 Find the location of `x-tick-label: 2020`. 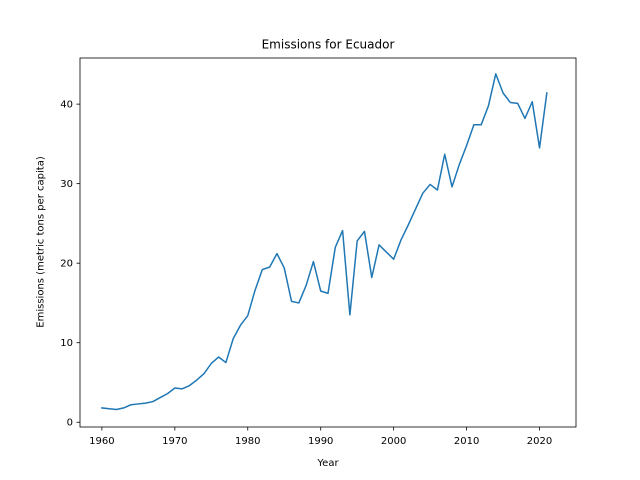

x-tick-label: 2020 is located at coordinates (539, 441).